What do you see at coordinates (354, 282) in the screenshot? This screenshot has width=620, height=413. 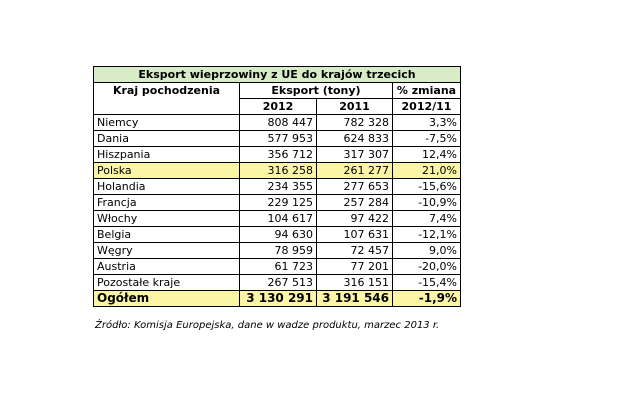 I see `value-2011-cell: 316 151` at bounding box center [354, 282].